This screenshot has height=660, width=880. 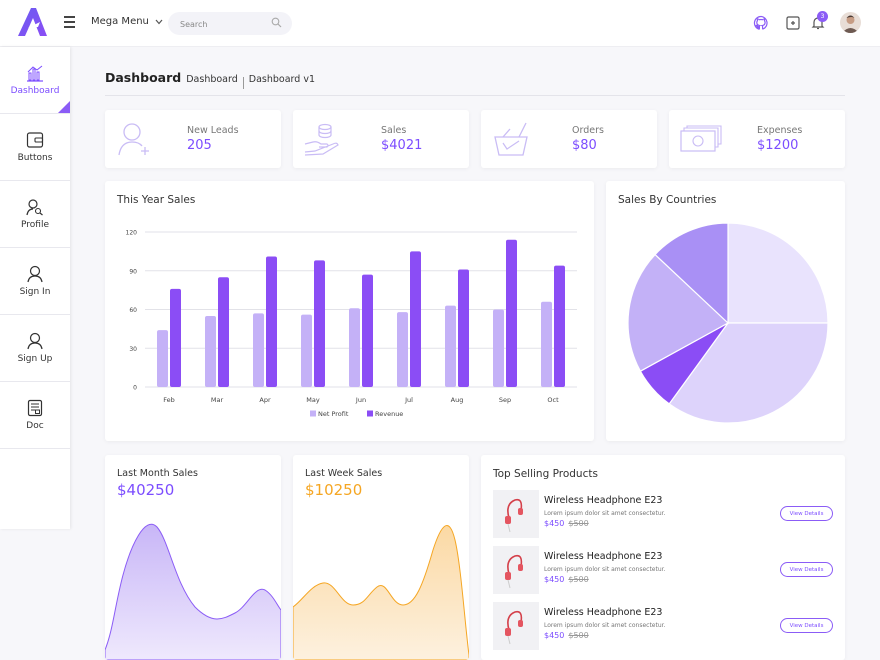 I want to click on document-icon, so click(x=35, y=408).